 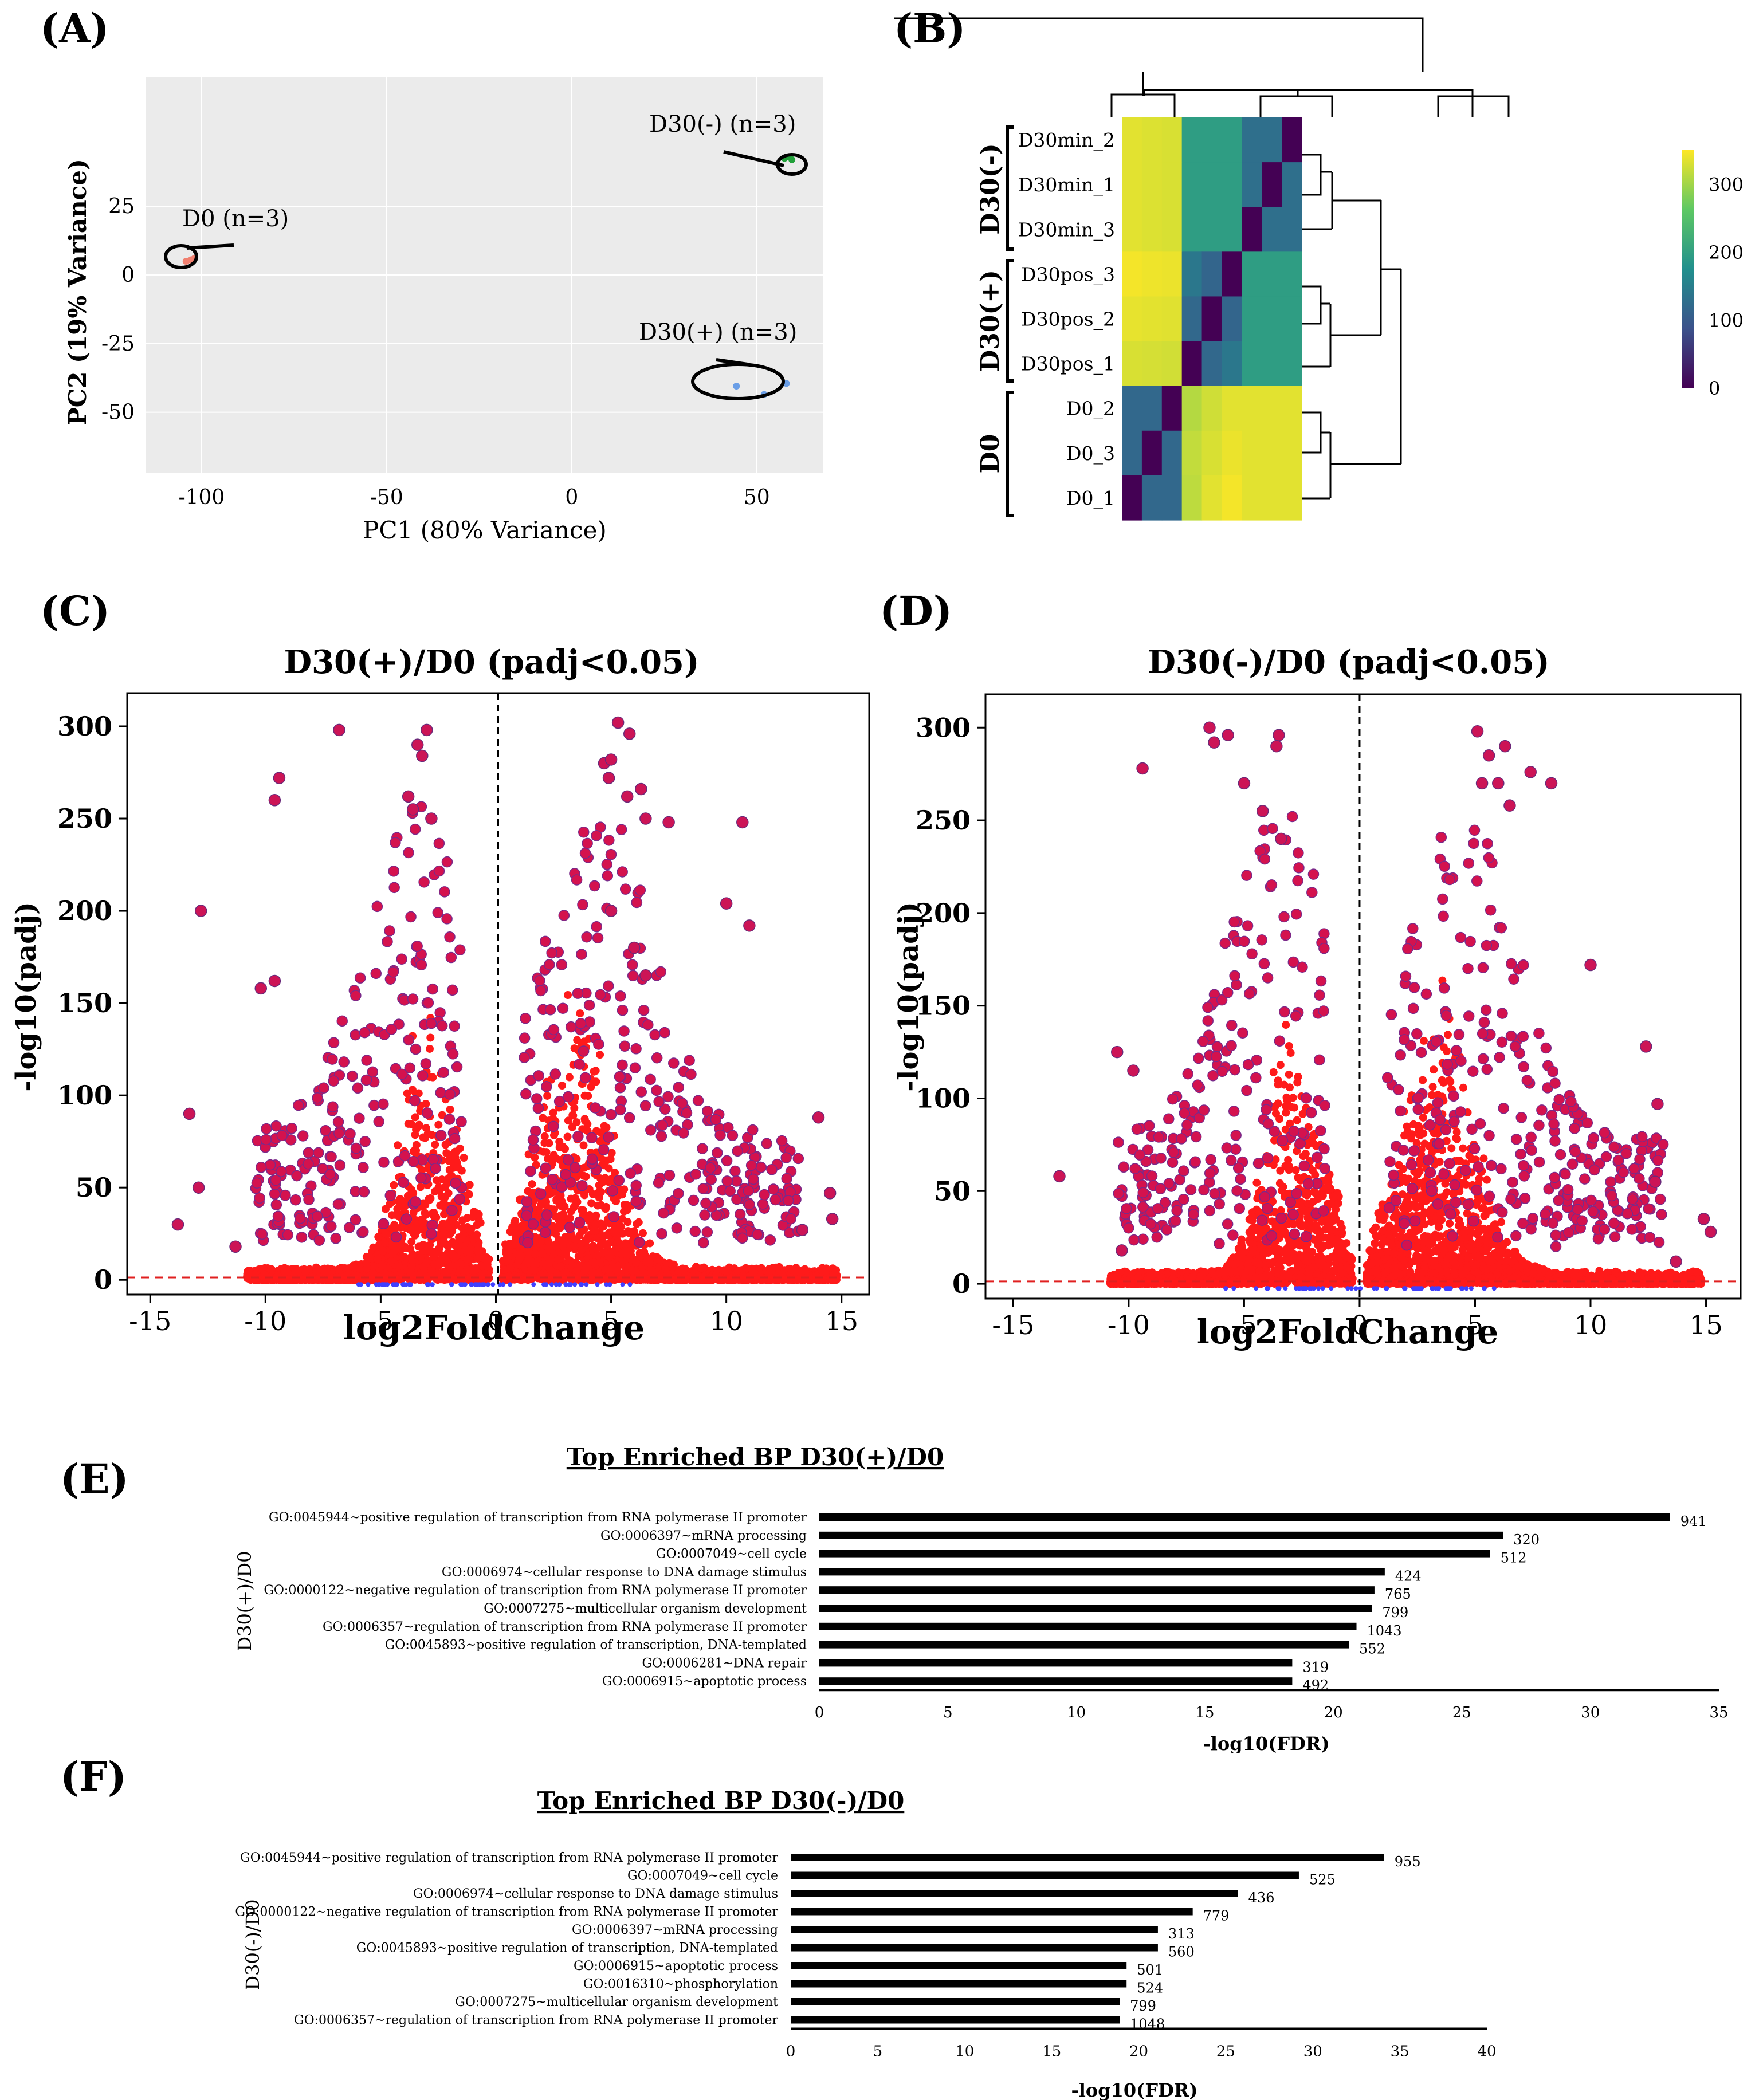 What do you see at coordinates (484, 530) in the screenshot?
I see `pca-x-axis-label: PC1 (80% Variance)` at bounding box center [484, 530].